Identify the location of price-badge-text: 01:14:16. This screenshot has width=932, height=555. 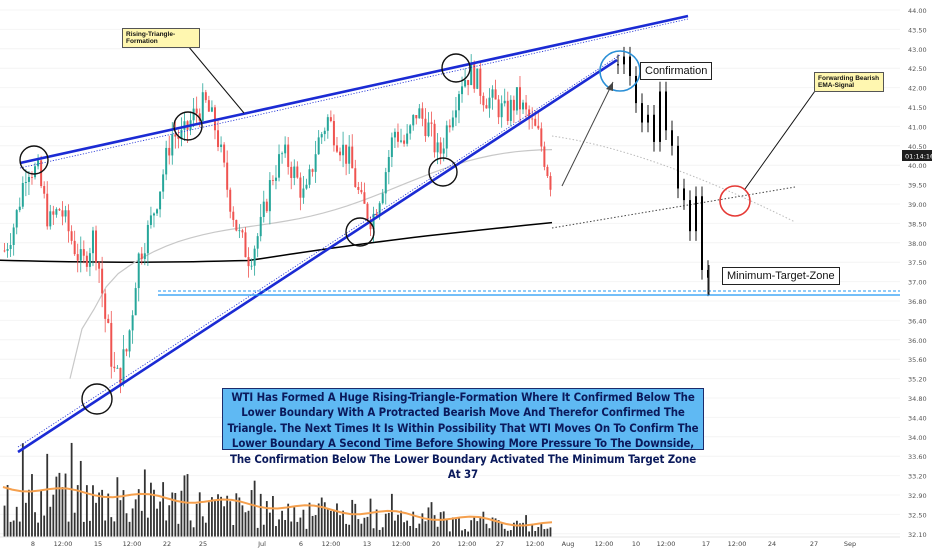
(918, 157).